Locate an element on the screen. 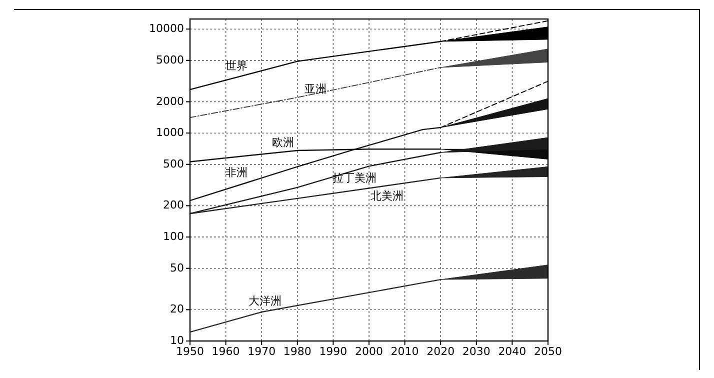 The height and width of the screenshot is (378, 714). series-label: 非洲 is located at coordinates (237, 172).